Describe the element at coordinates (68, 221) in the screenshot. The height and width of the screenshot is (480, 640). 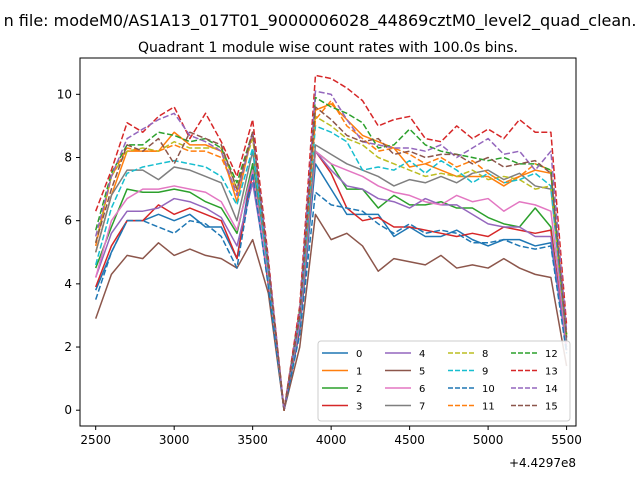
I see `y-tick-label: 6` at that location.